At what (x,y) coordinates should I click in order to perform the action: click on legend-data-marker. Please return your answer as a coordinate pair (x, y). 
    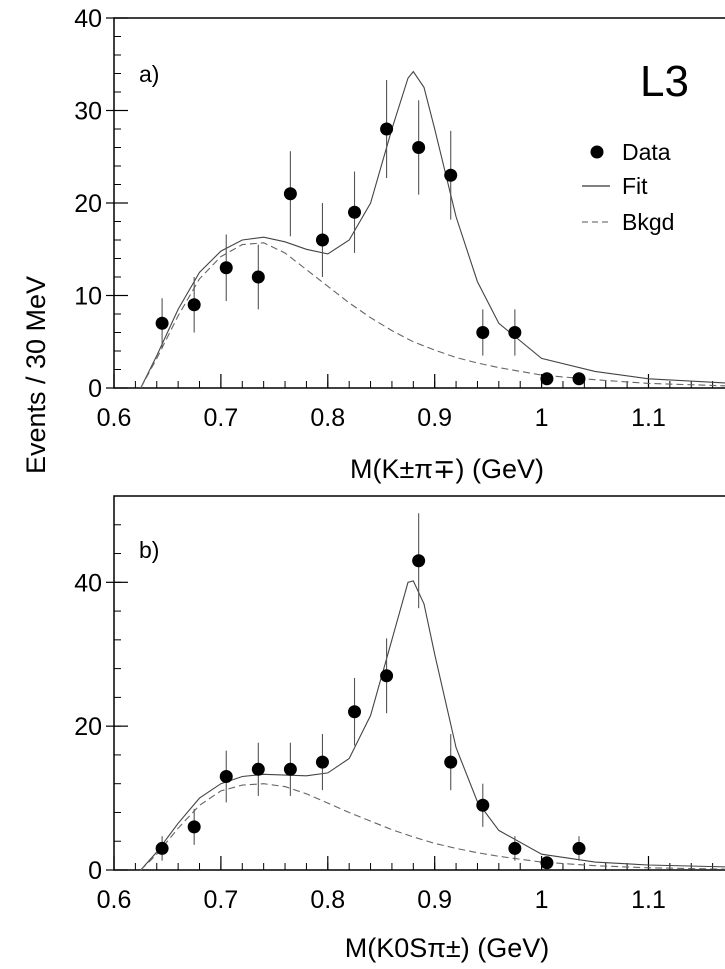
    Looking at the image, I should click on (597, 152).